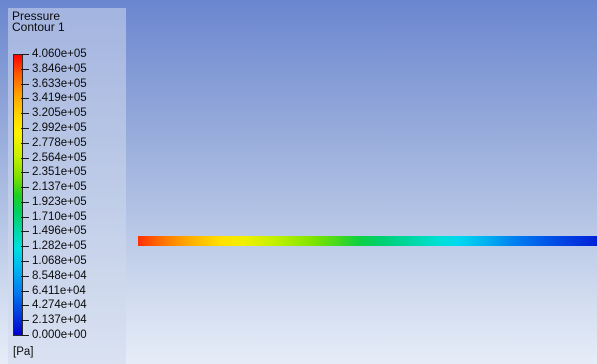  I want to click on color-scale-tick-label: 1.068e+05, so click(59, 261).